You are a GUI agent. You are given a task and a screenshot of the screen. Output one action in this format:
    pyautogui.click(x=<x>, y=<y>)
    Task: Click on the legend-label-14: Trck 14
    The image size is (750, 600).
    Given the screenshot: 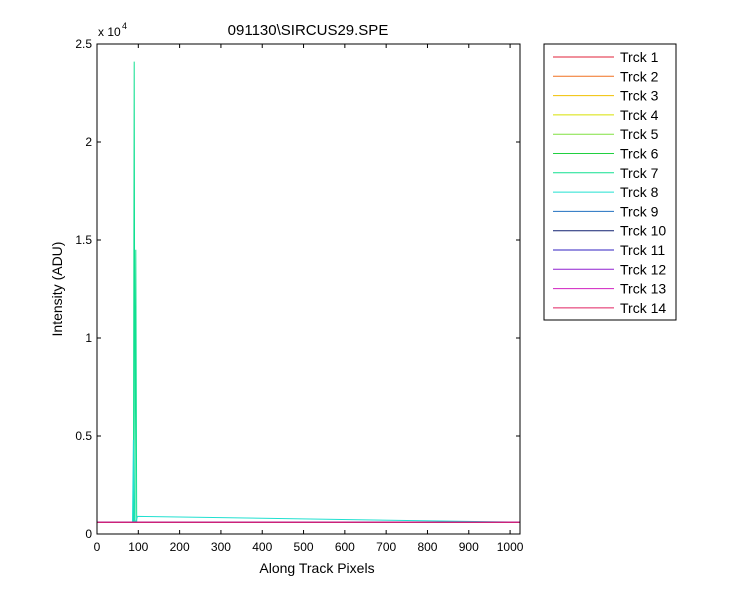 What is the action you would take?
    pyautogui.click(x=643, y=308)
    